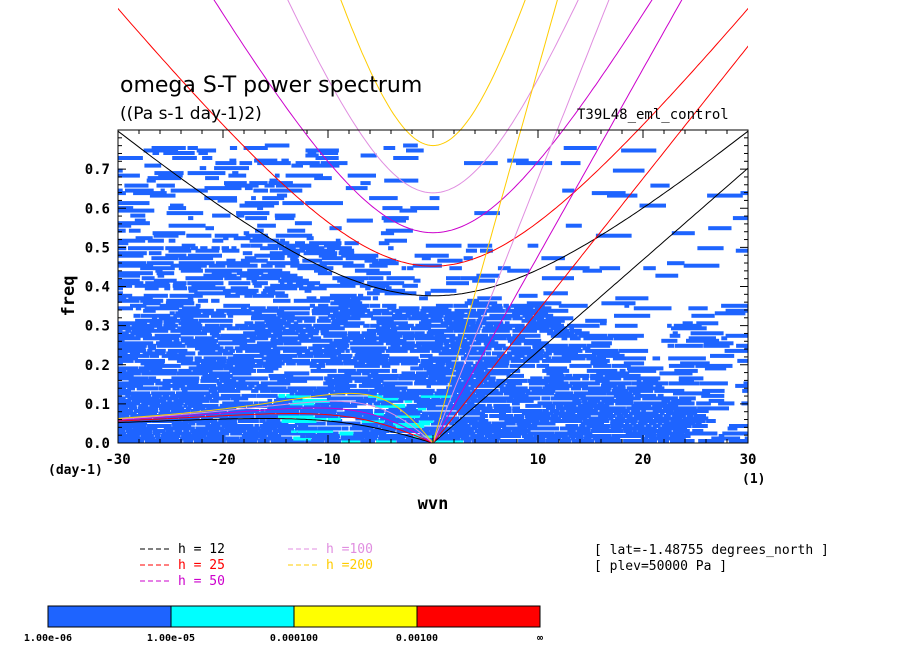 The height and width of the screenshot is (654, 904). What do you see at coordinates (748, 460) in the screenshot?
I see `x-tick-label: 30` at bounding box center [748, 460].